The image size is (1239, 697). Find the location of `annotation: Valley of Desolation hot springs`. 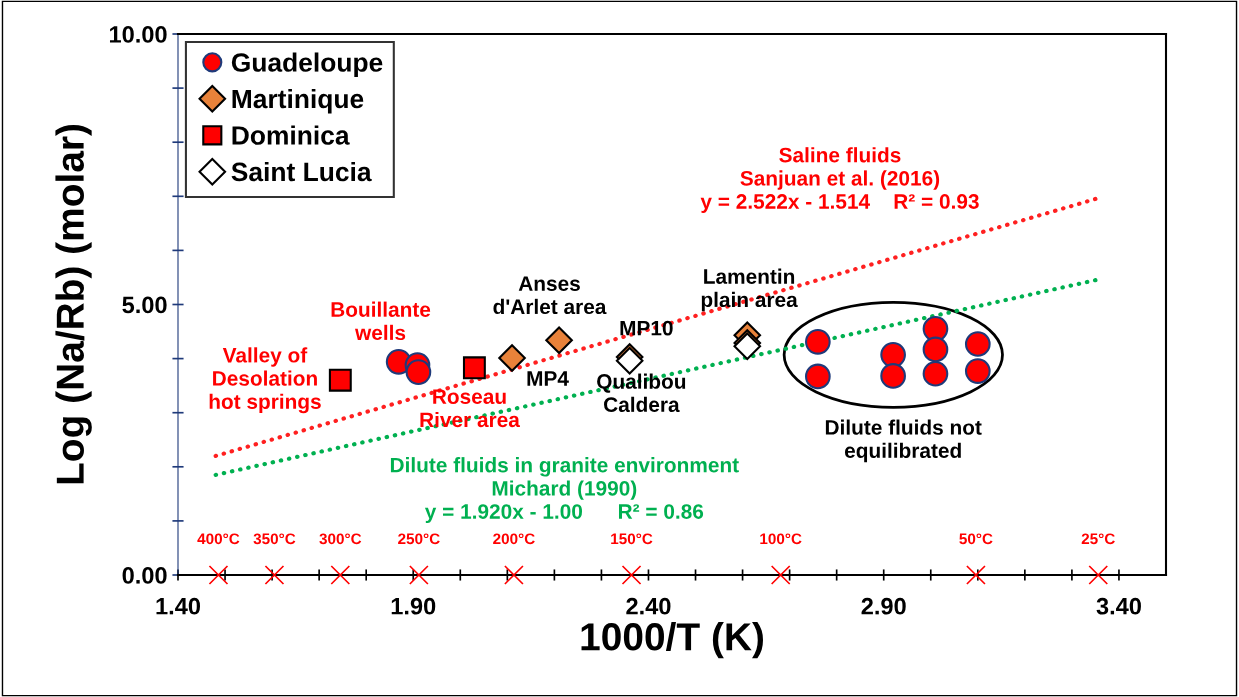

annotation: Valley of Desolation hot springs is located at coordinates (265, 380).